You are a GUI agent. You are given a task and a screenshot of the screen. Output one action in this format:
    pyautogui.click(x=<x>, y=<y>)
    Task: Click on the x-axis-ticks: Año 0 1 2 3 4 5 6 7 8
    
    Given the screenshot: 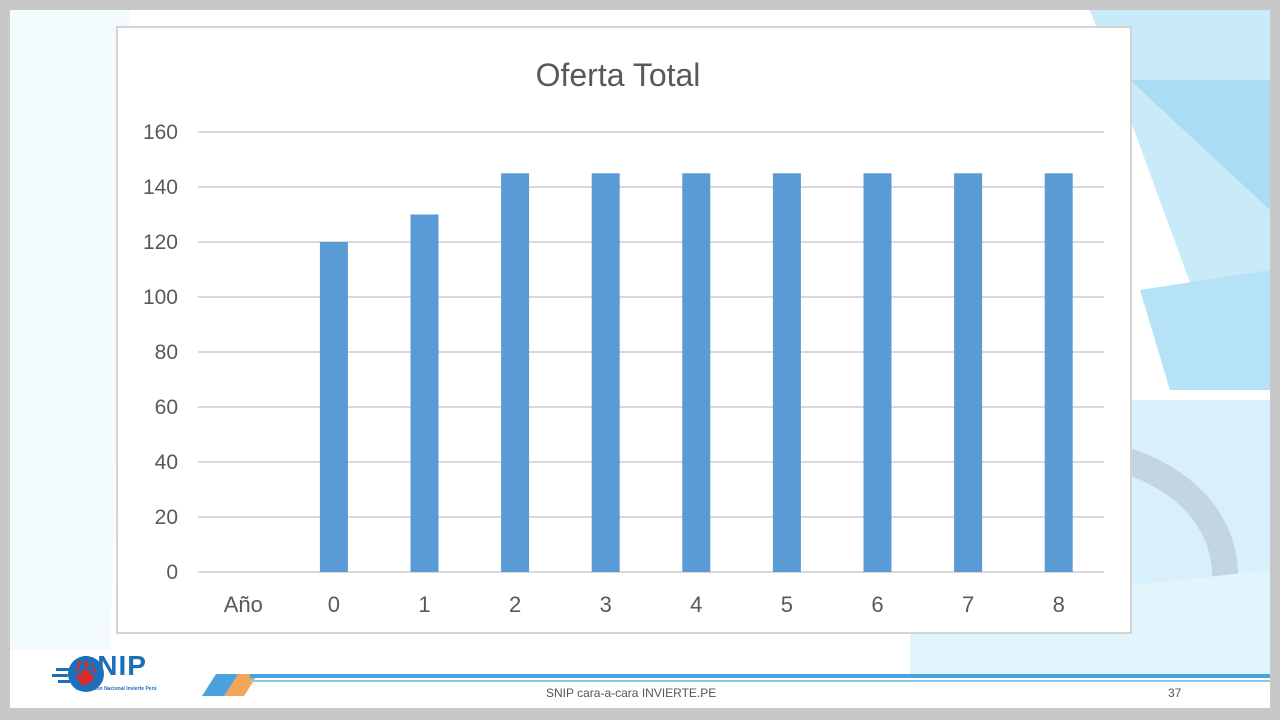 What is the action you would take?
    pyautogui.click(x=644, y=604)
    